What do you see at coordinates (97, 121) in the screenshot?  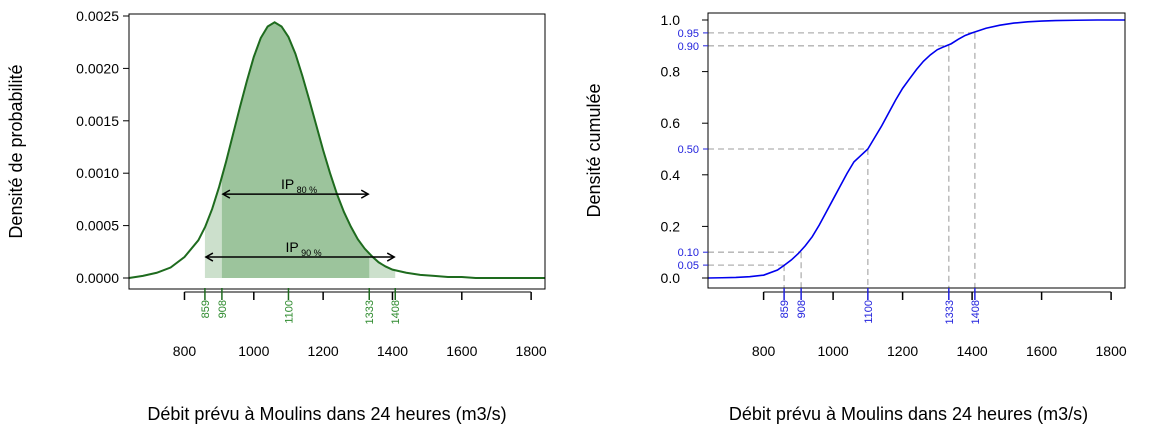 I see `y-tick-label: 0.0015` at bounding box center [97, 121].